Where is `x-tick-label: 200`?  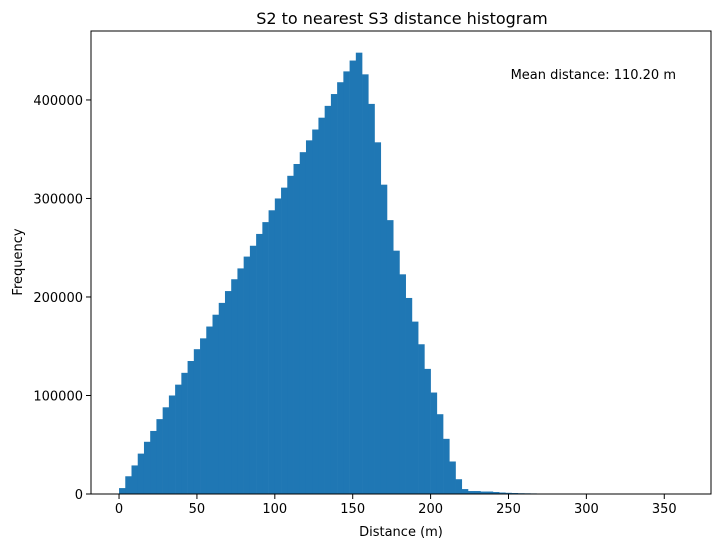
x-tick-label: 200 is located at coordinates (430, 509).